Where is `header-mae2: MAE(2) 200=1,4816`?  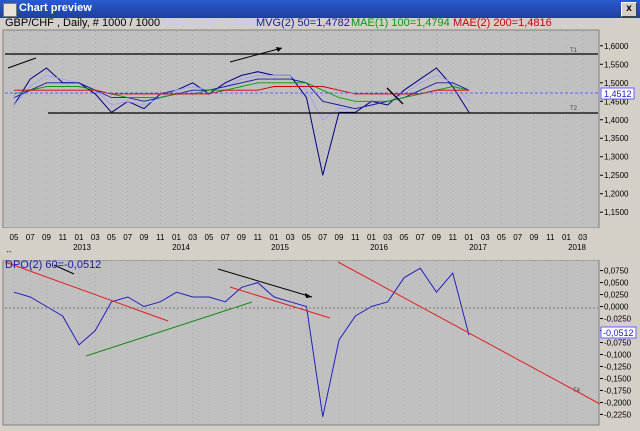 header-mae2: MAE(2) 200=1,4816 is located at coordinates (502, 23).